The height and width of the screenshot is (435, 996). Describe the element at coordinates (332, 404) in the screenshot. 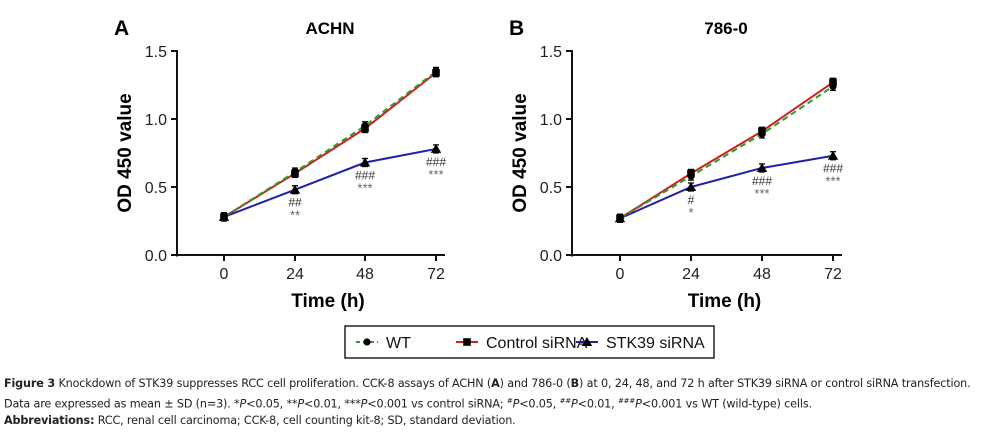

I see `caption-text: <0.01, ***` at that location.